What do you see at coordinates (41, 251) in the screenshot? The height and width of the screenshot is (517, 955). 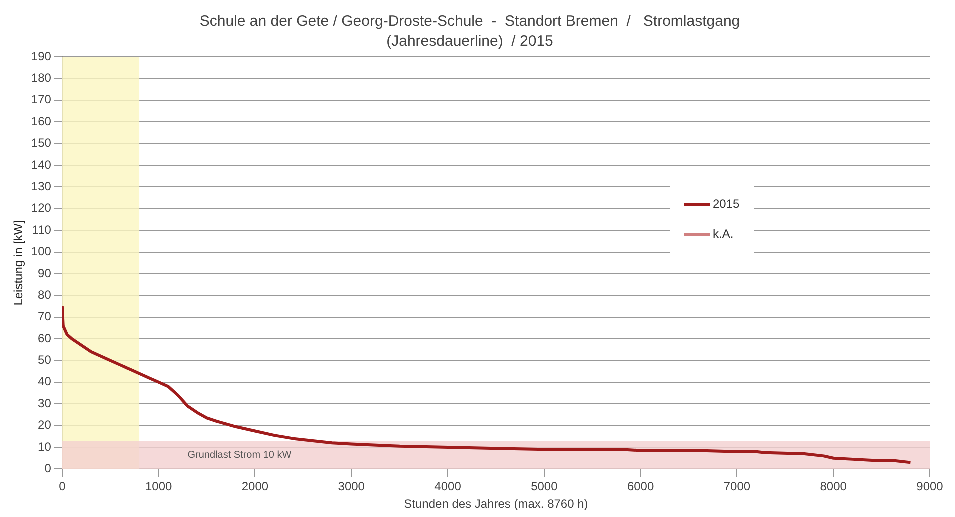 I see `y-tick-label: 100` at bounding box center [41, 251].